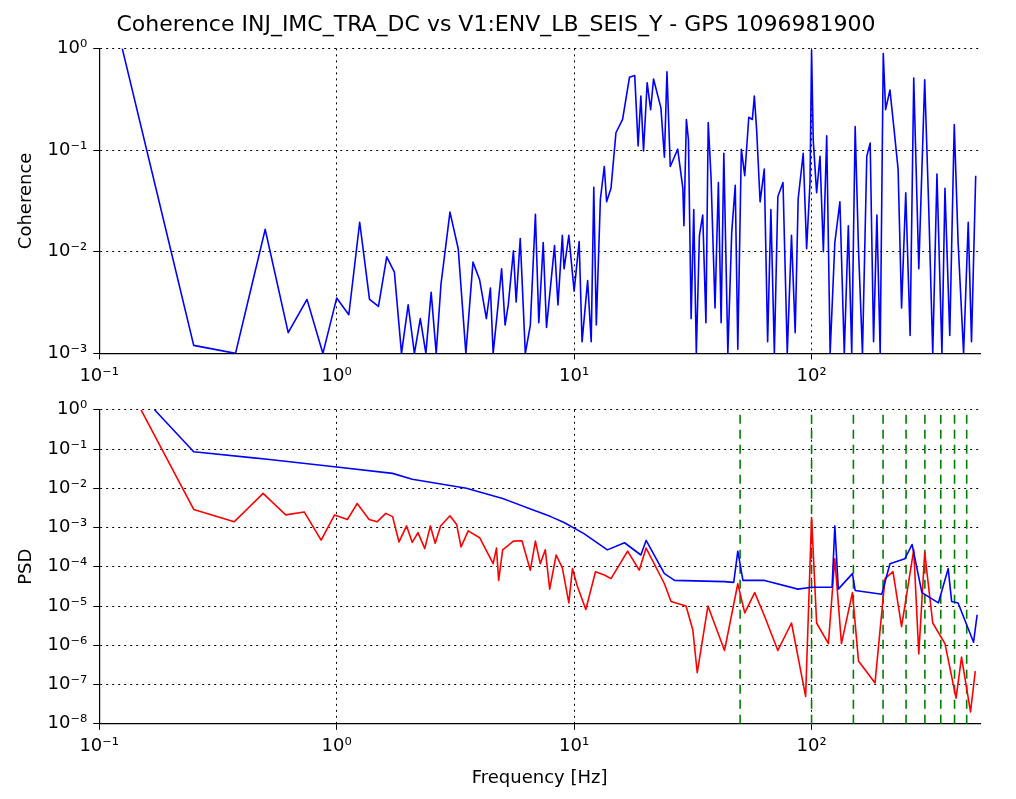 The image size is (1016, 799). I want to click on x-axis-title: Frequency [Hz], so click(539, 776).